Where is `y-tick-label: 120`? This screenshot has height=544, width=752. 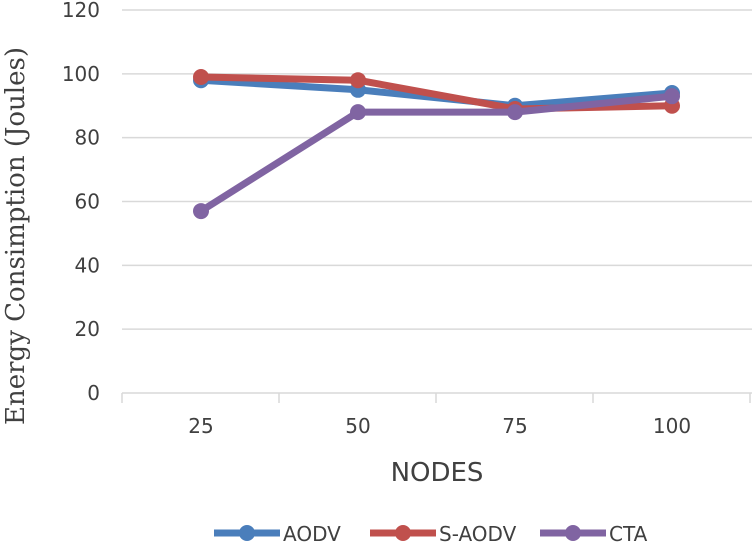 y-tick-label: 120 is located at coordinates (81, 11).